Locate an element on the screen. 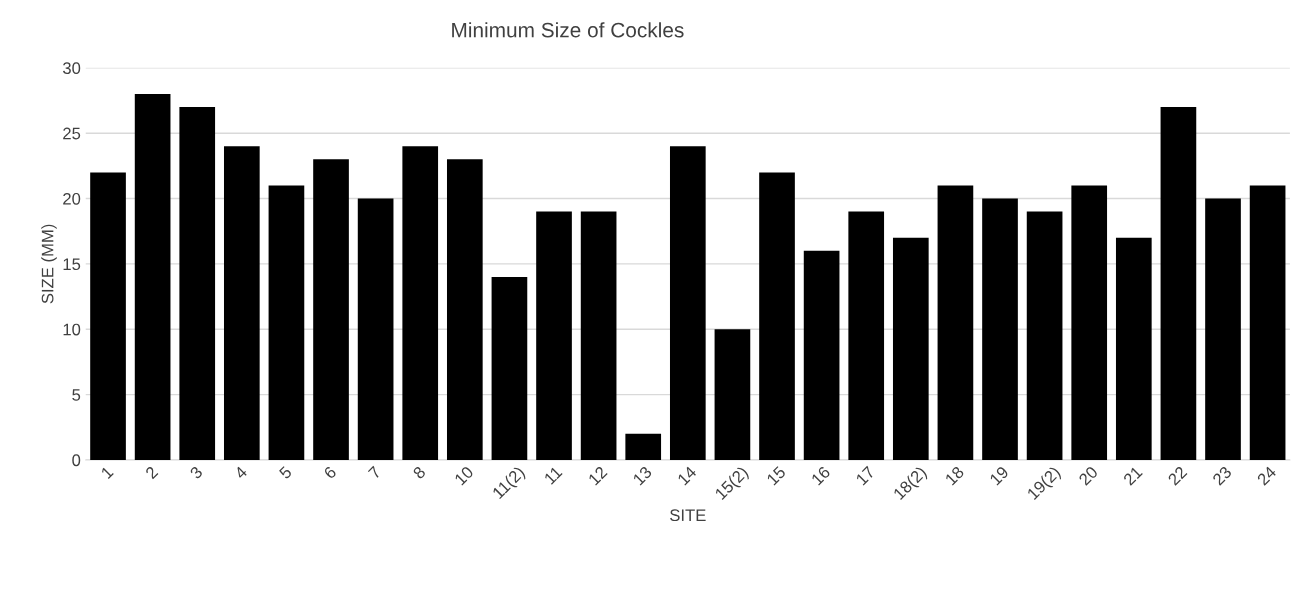 The width and height of the screenshot is (1299, 595). x-tick-label: 17 is located at coordinates (865, 475).